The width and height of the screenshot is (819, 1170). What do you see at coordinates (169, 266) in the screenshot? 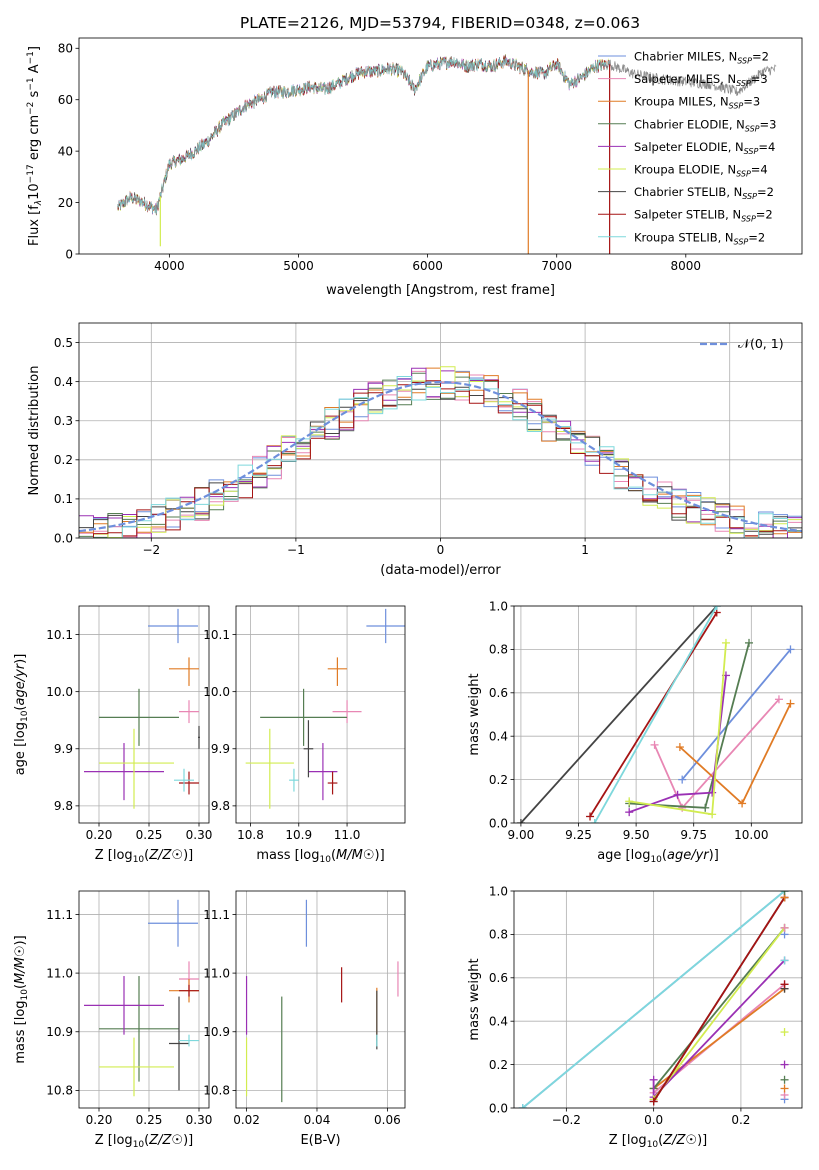
I see `x-tick-label: 4000` at bounding box center [169, 266].